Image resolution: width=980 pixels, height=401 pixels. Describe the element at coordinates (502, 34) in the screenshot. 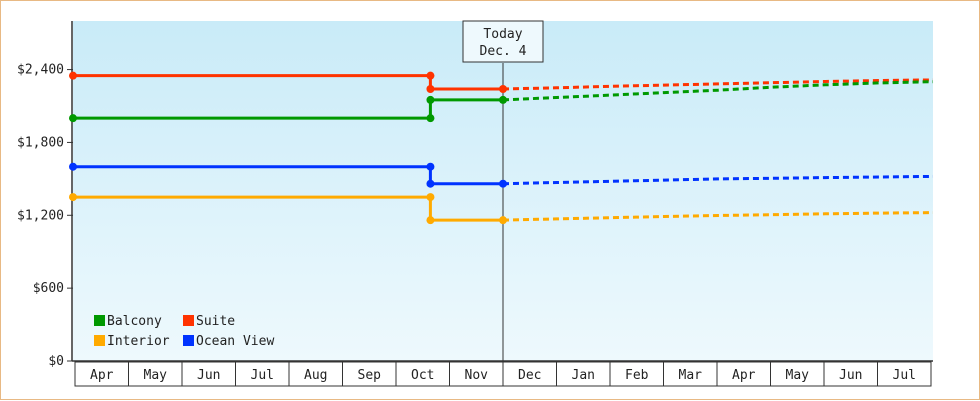

I see `today-callout-line1: Today` at that location.